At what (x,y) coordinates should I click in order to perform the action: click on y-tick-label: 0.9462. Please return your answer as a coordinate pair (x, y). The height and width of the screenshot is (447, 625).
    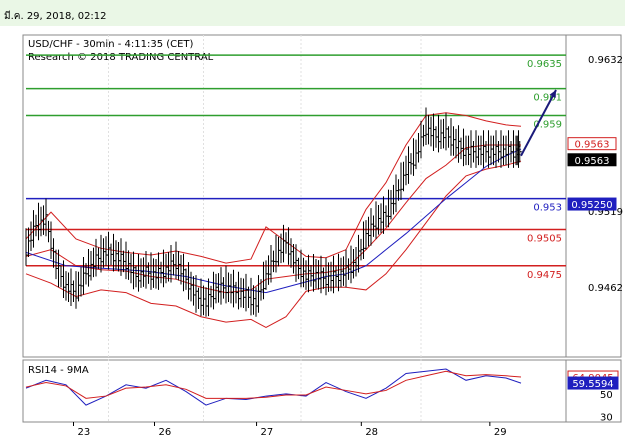
    Looking at the image, I should click on (605, 288).